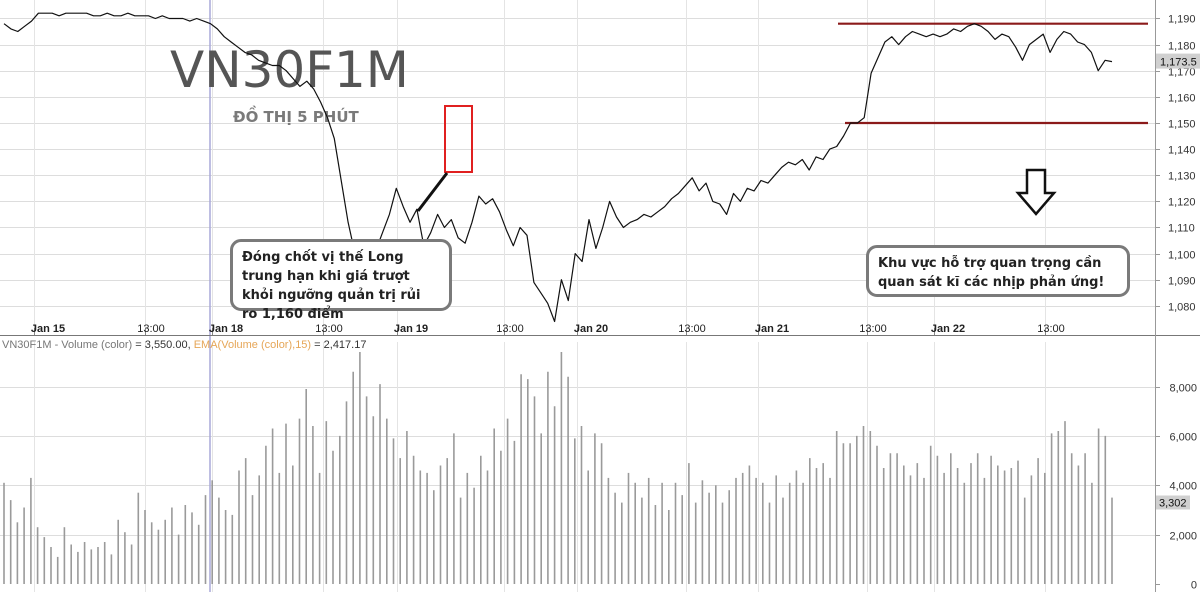  Describe the element at coordinates (166, 345) in the screenshot. I see `volume-legend-value: 3,550.00` at that location.